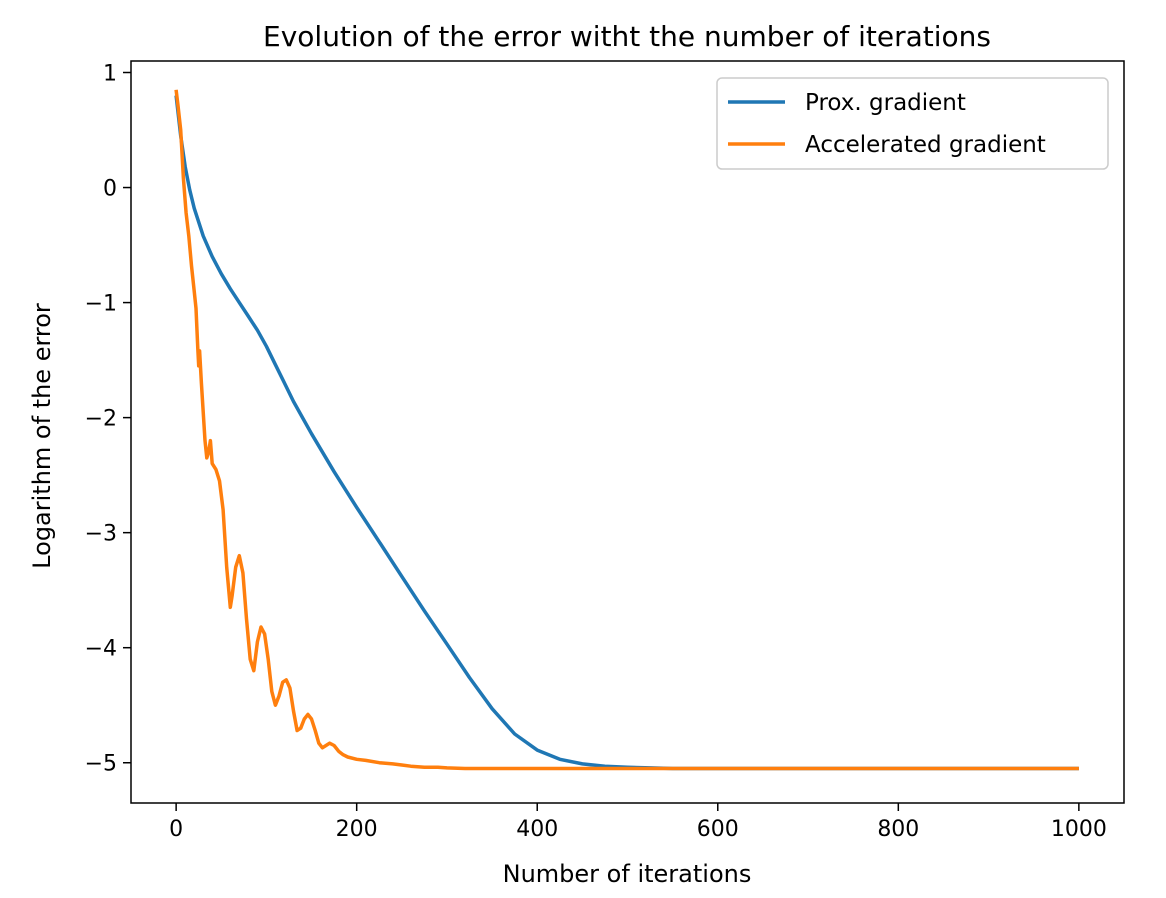  Describe the element at coordinates (110, 189) in the screenshot. I see `y-tick-label: 0` at that location.